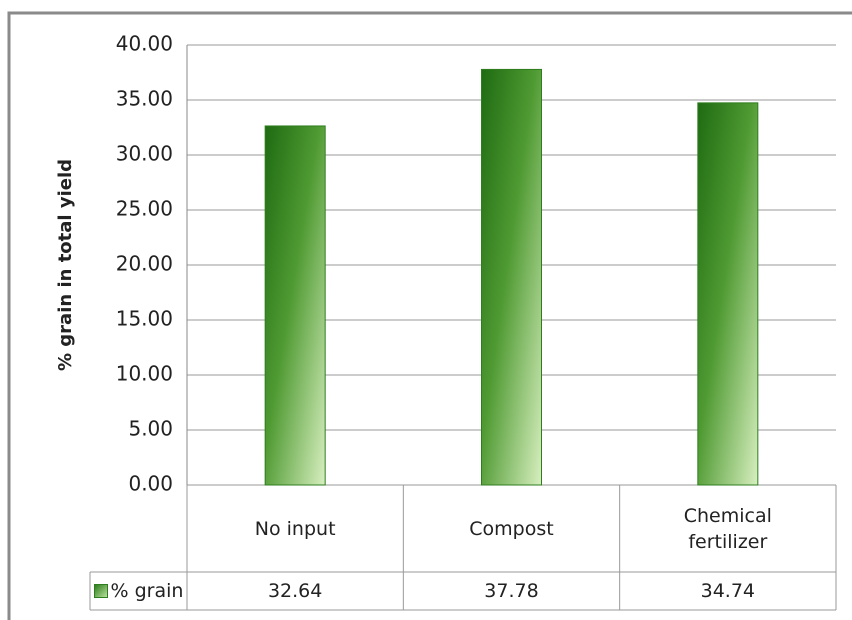 The image size is (852, 620). Describe the element at coordinates (65, 265) in the screenshot. I see `y-axis-label: % grain in total yield` at that location.